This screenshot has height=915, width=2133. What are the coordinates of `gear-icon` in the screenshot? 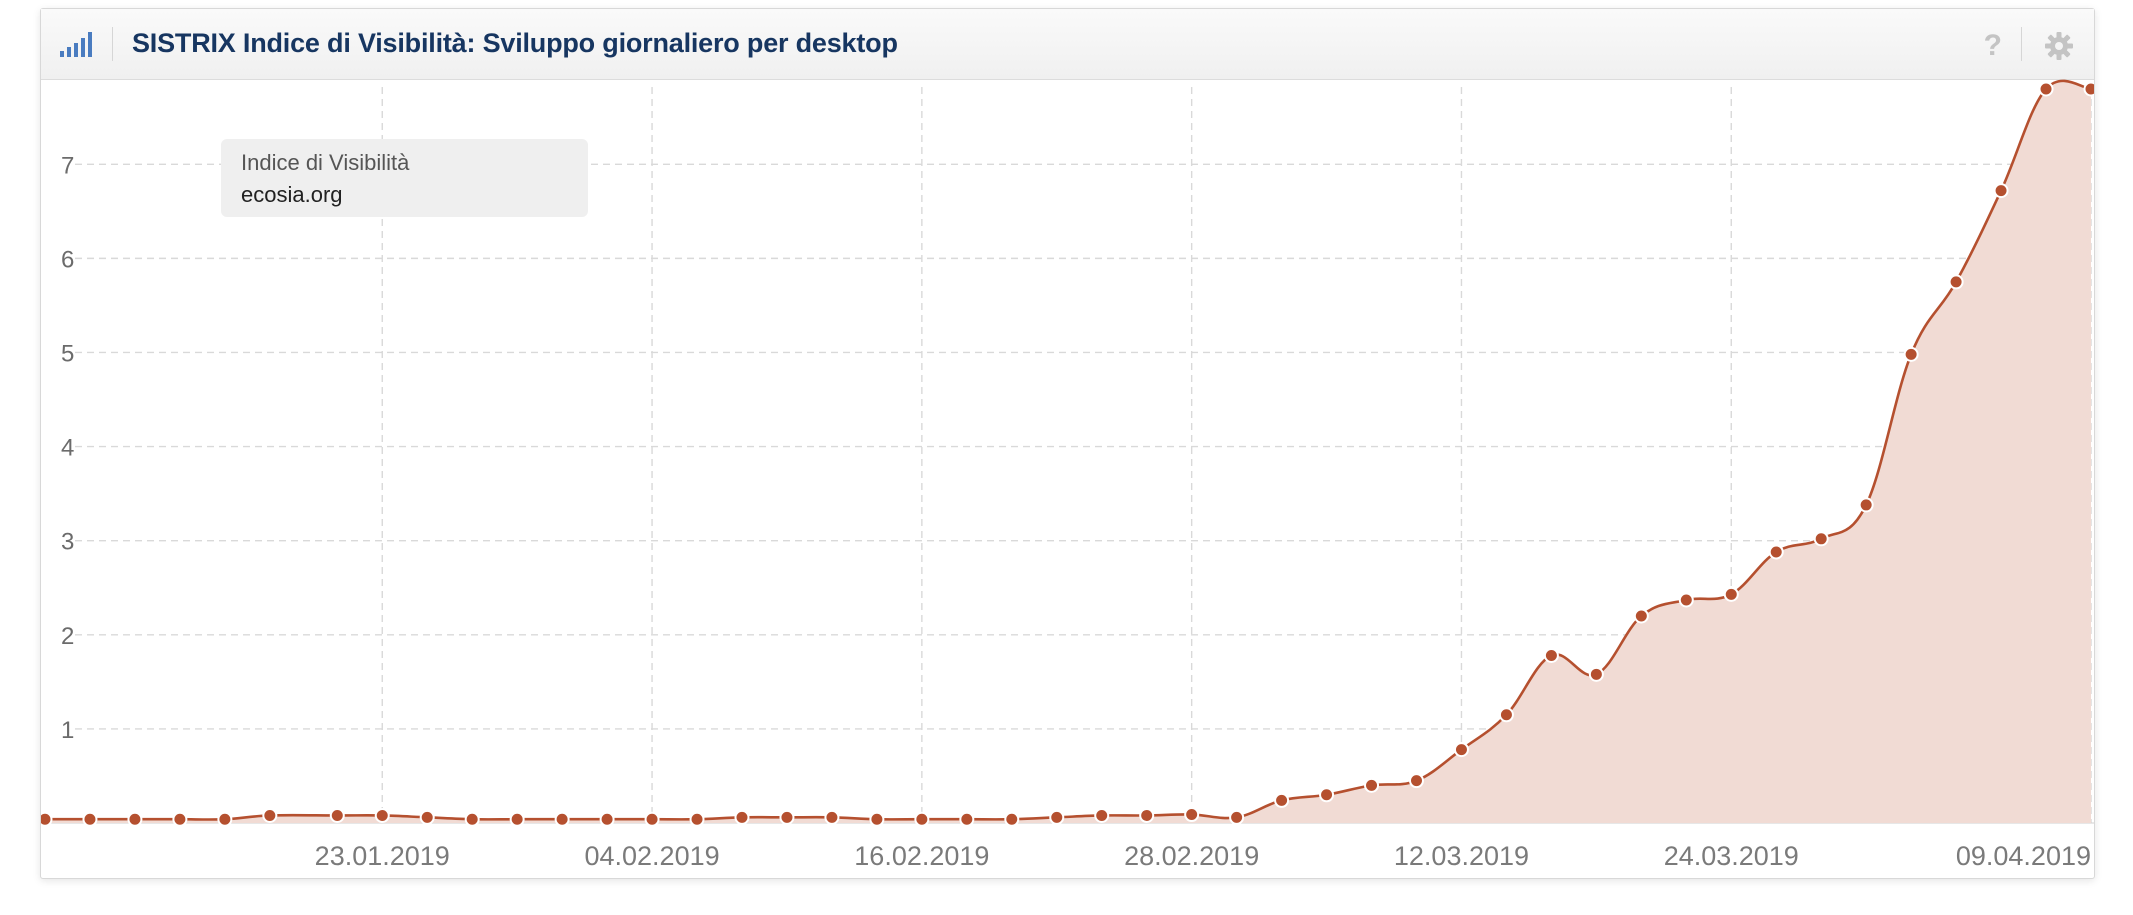 It's located at (2059, 46).